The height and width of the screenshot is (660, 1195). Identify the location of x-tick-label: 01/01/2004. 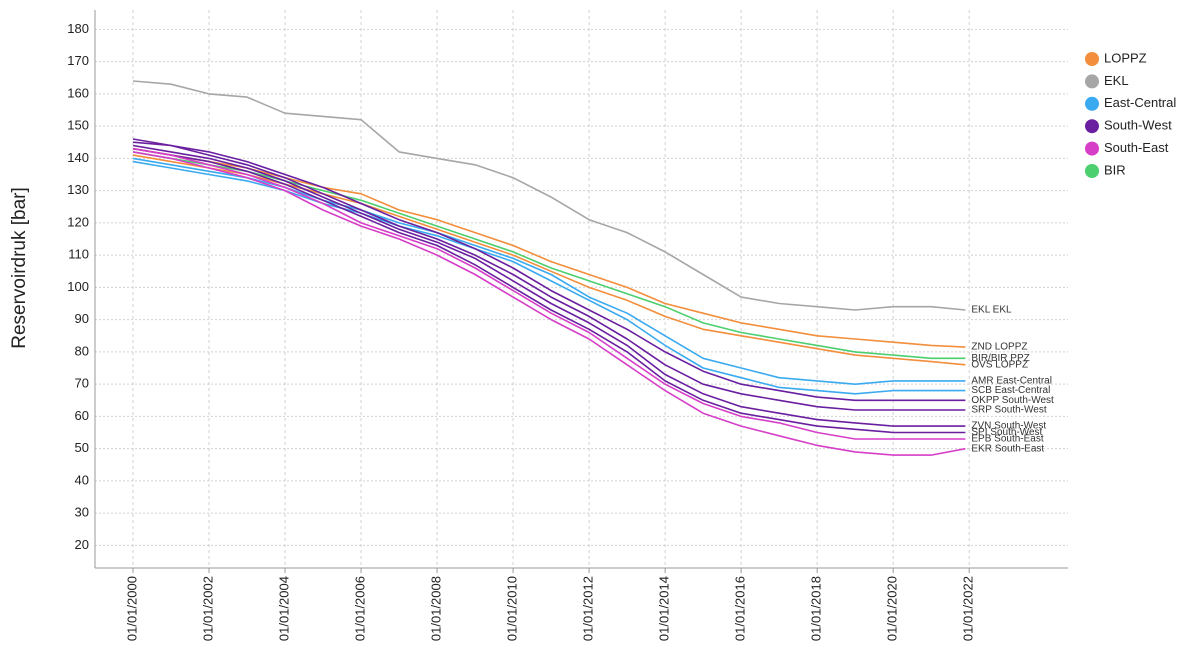
(283, 608).